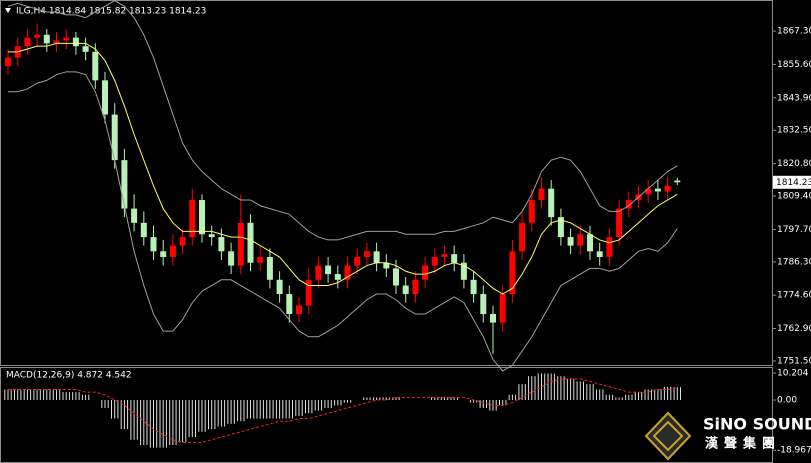 The width and height of the screenshot is (811, 463). I want to click on y-tick-label: 1797.70, so click(794, 230).